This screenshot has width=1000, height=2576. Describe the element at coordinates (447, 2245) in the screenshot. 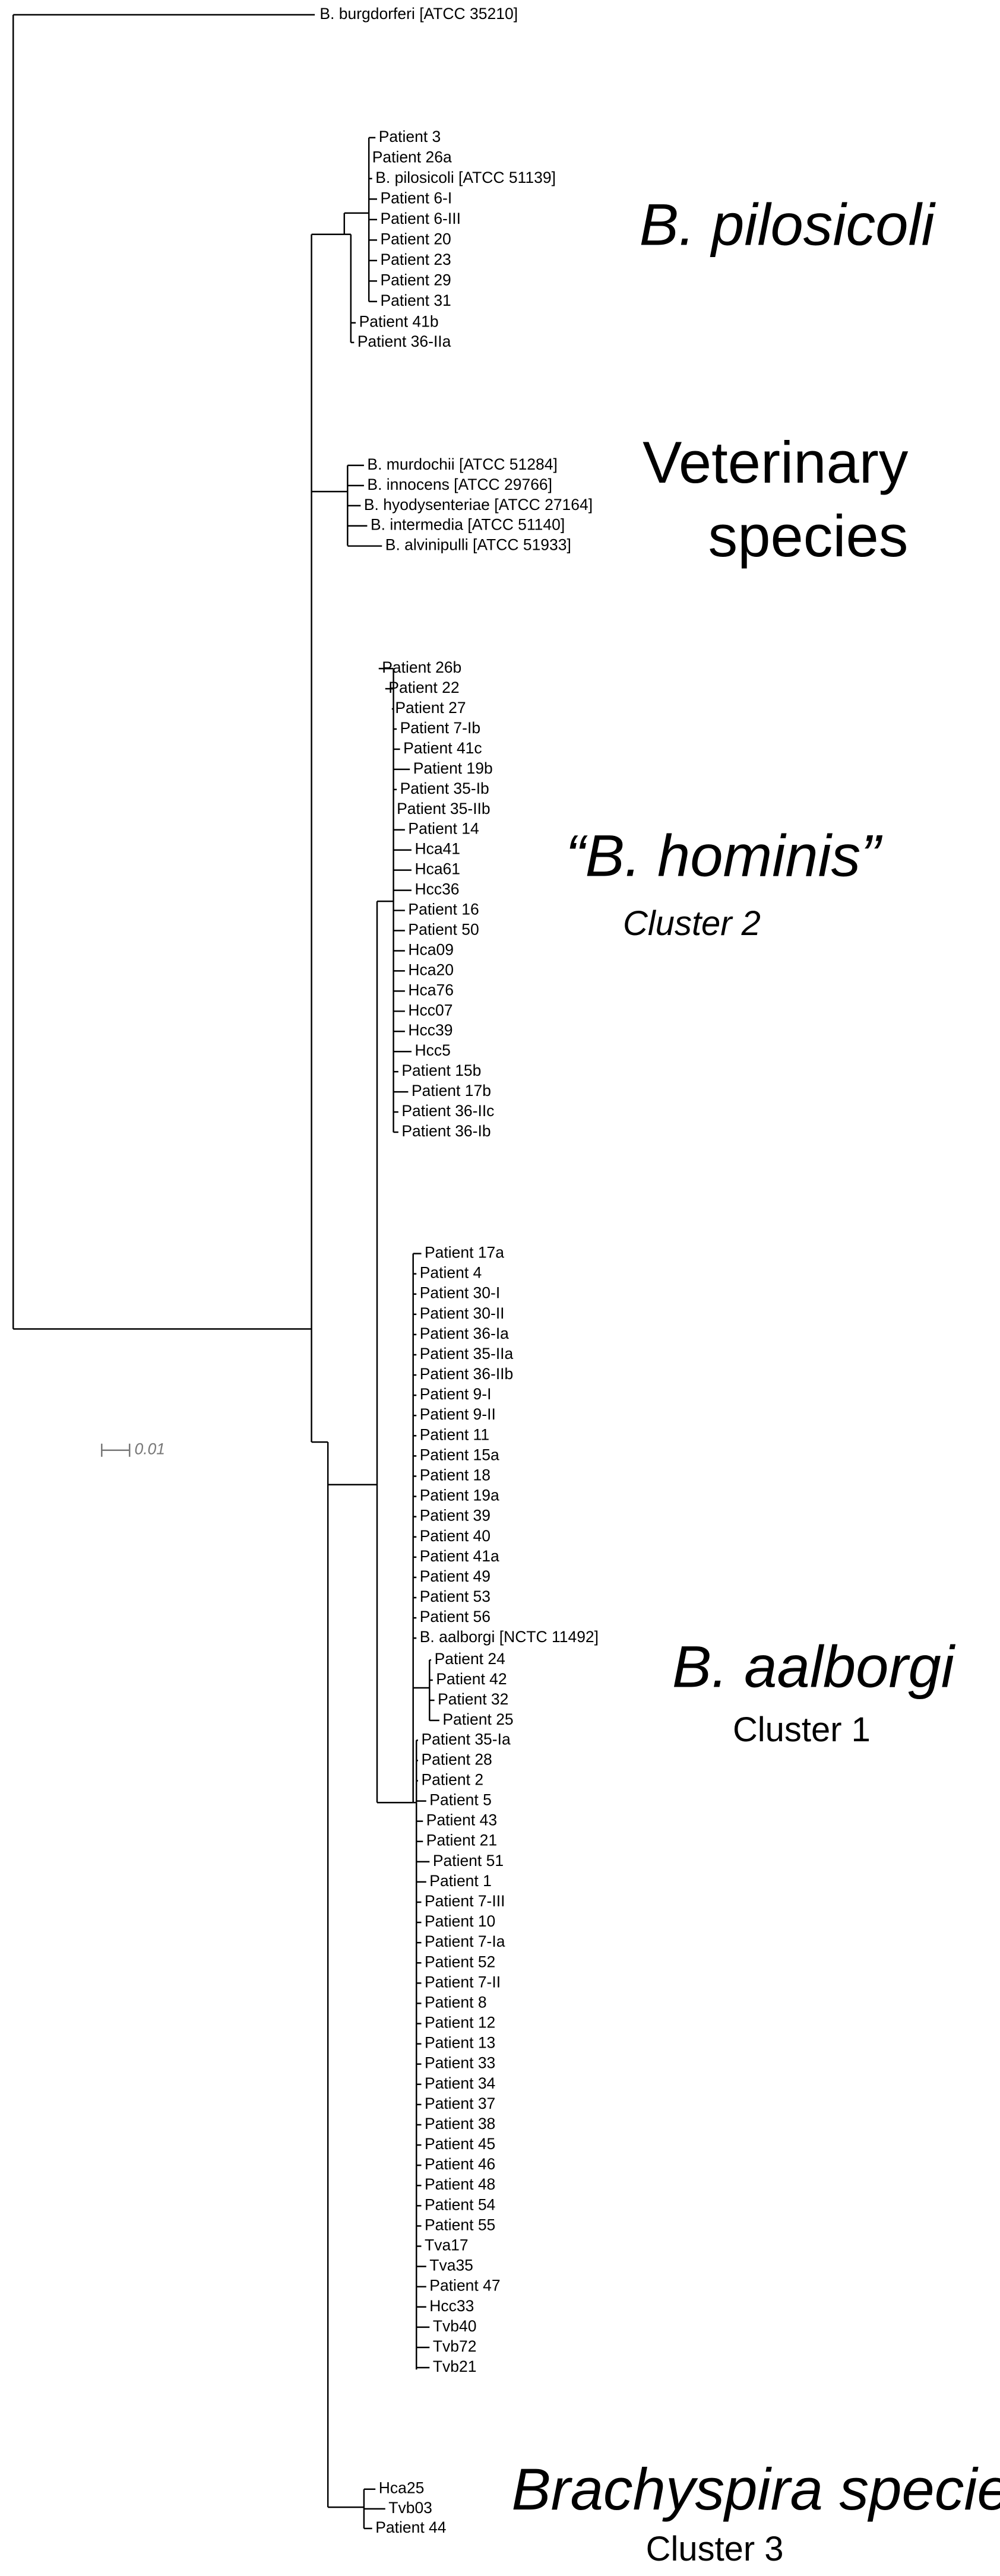

I see `leaf-label: Tva17` at that location.